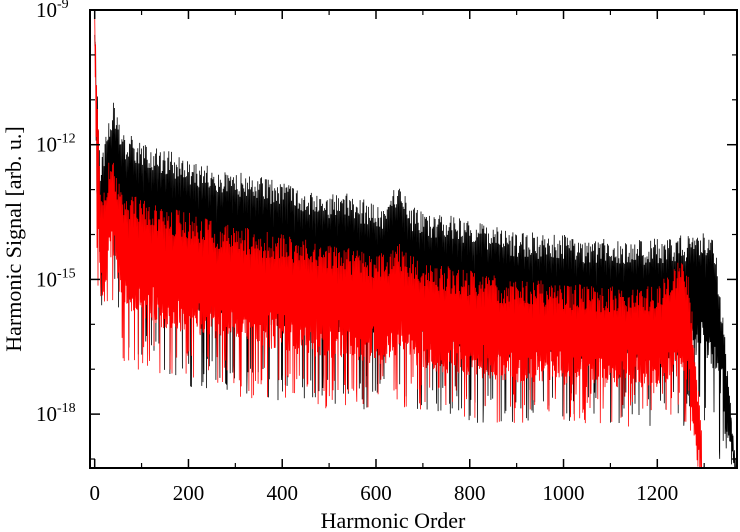  I want to click on y-axis-label: Harmonic Signal [arb. u.], so click(13, 238).